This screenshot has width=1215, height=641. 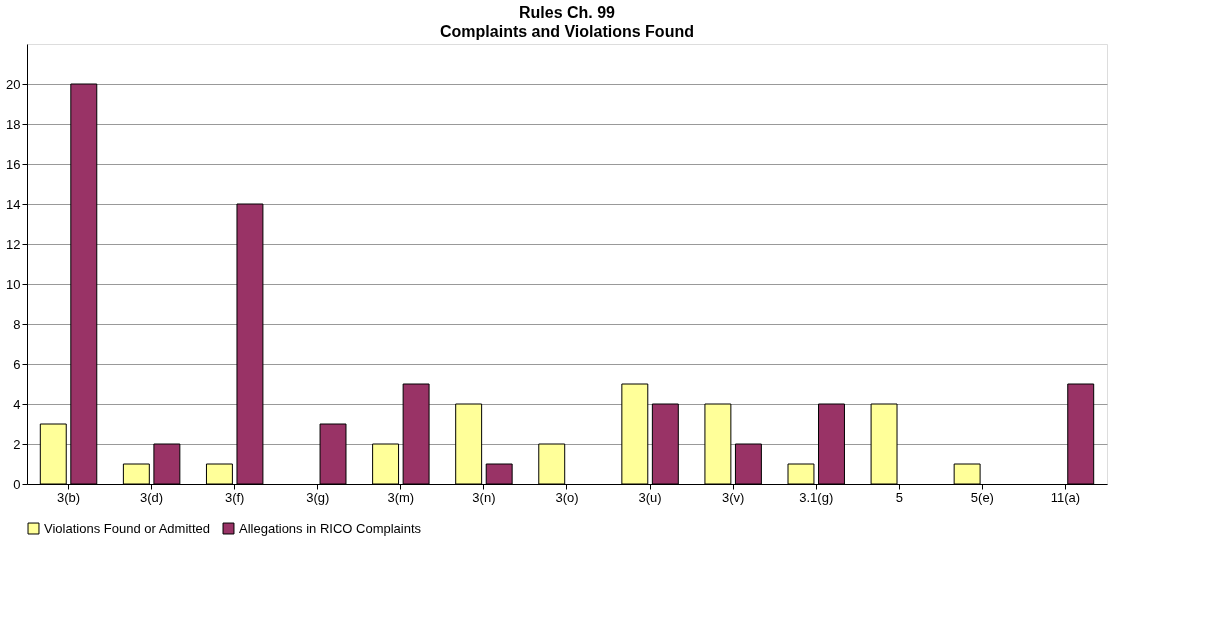 I want to click on x-tick-label: 3(g), so click(x=318, y=497).